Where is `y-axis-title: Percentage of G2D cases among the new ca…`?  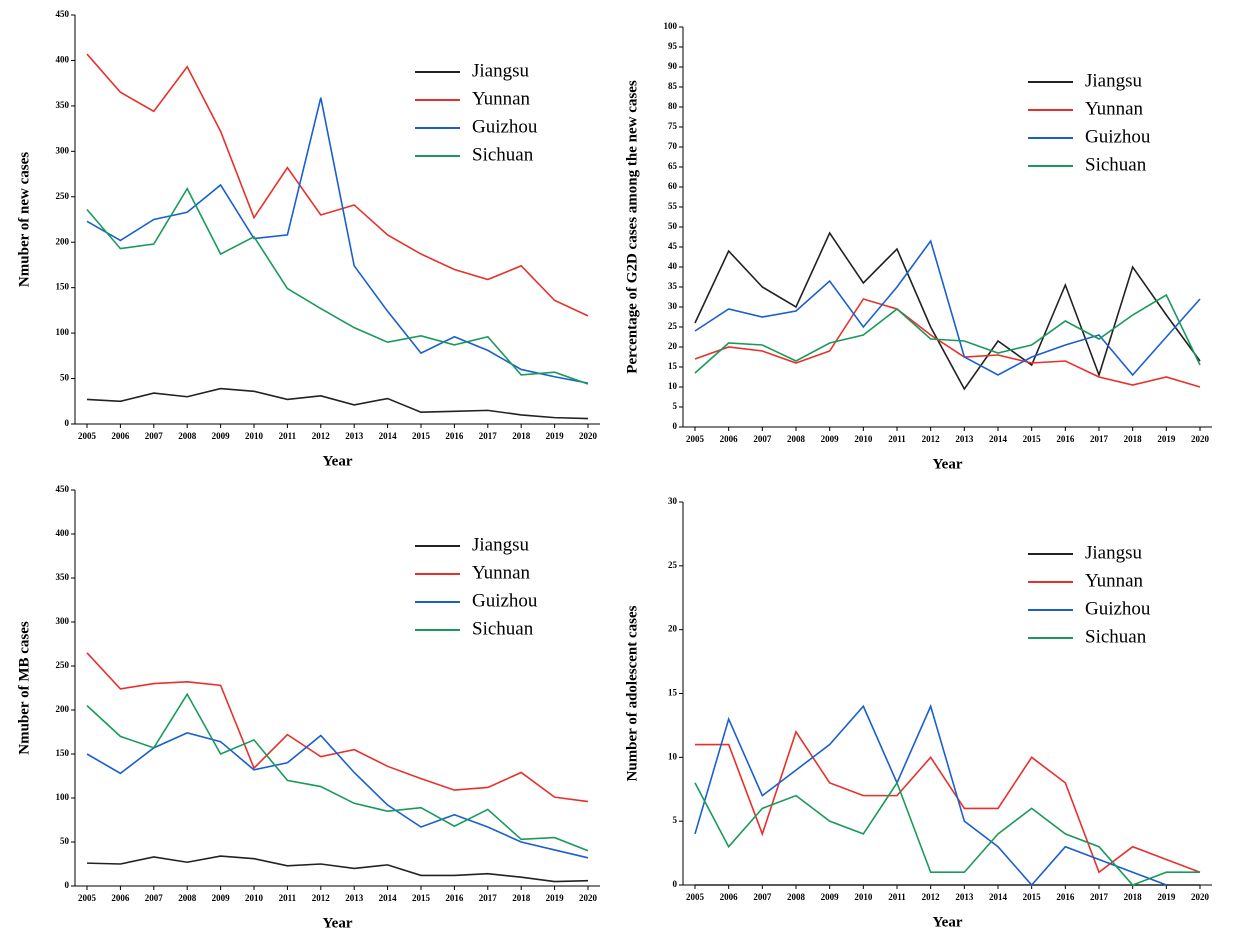 y-axis-title: Percentage of G2D cases among the new ca… is located at coordinates (632, 227).